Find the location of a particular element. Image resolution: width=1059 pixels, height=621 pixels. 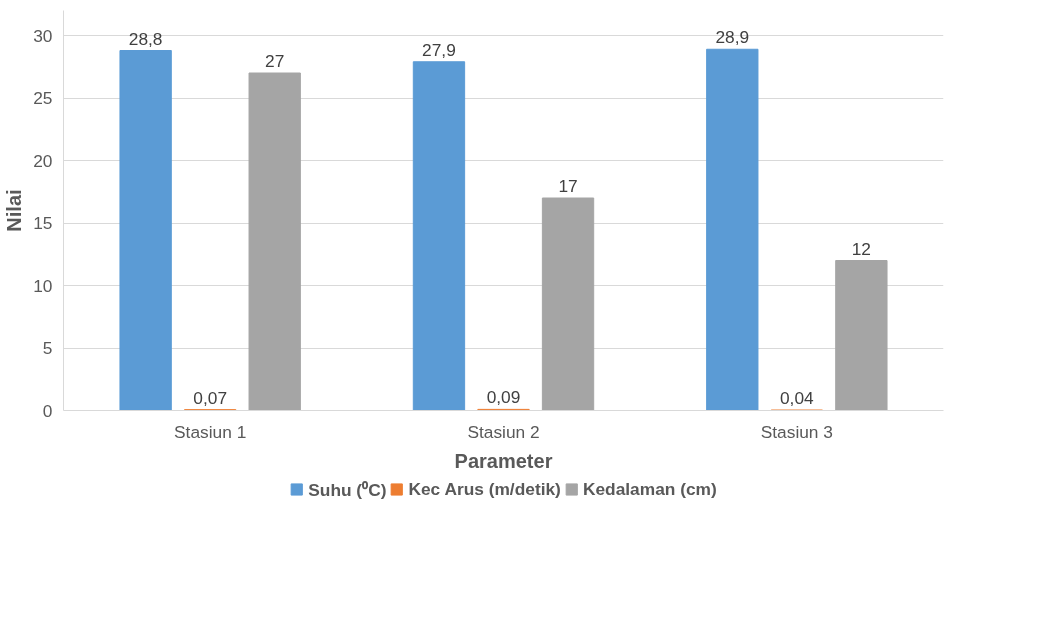

data-label: 0,07 is located at coordinates (210, 397).